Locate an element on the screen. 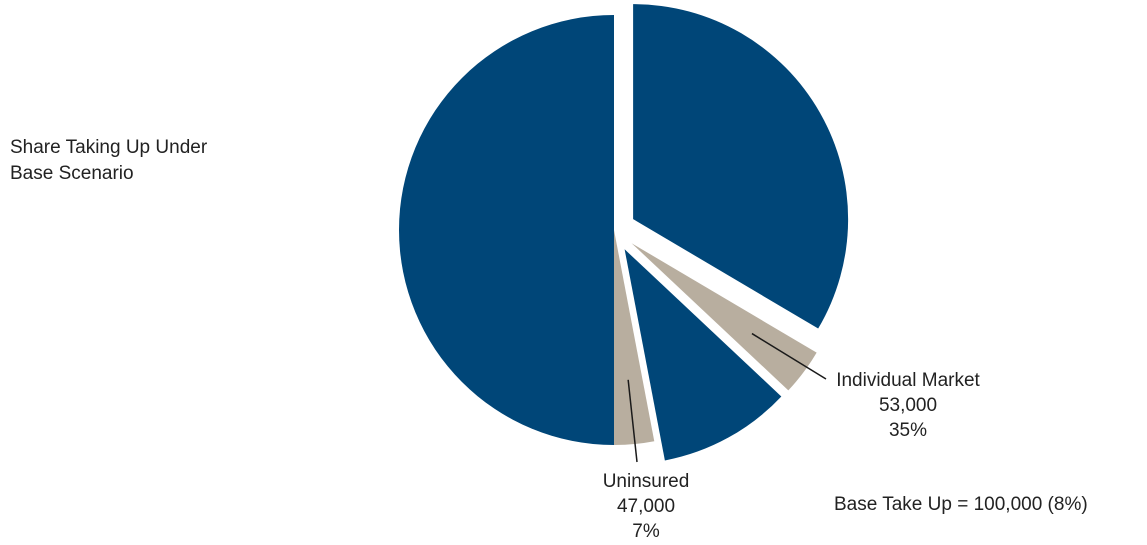 Image resolution: width=1147 pixels, height=545 pixels. chart-title-line-2: Base Scenario is located at coordinates (72, 173).